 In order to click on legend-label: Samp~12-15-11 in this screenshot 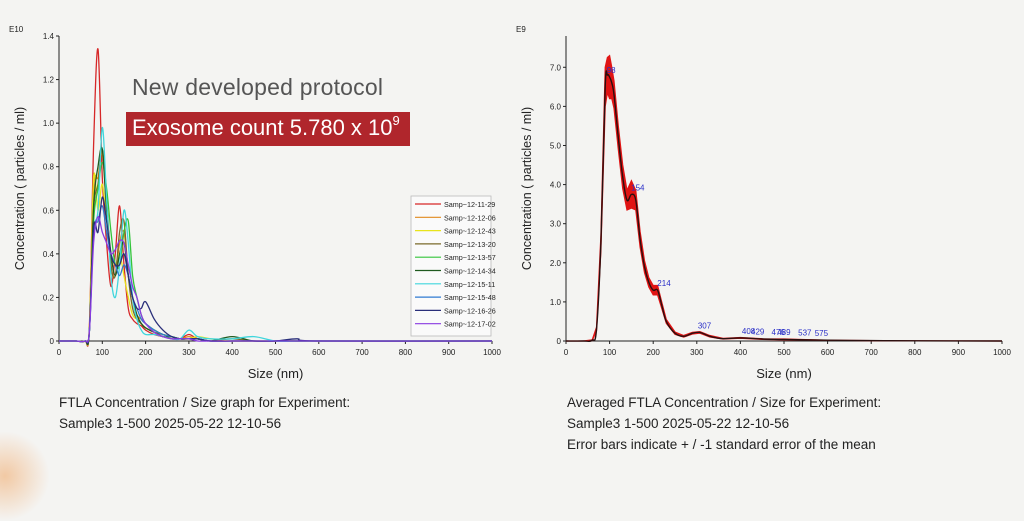, I will do `click(469, 284)`.